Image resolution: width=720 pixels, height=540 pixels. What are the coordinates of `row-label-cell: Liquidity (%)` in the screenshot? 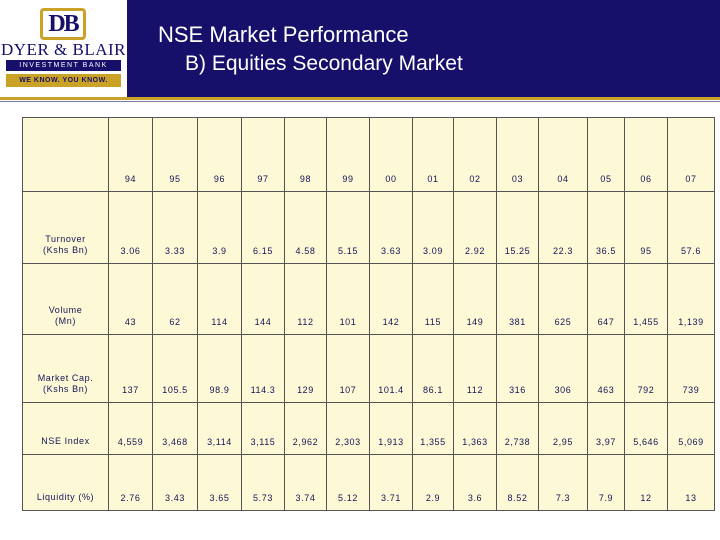 It's located at (65, 482).